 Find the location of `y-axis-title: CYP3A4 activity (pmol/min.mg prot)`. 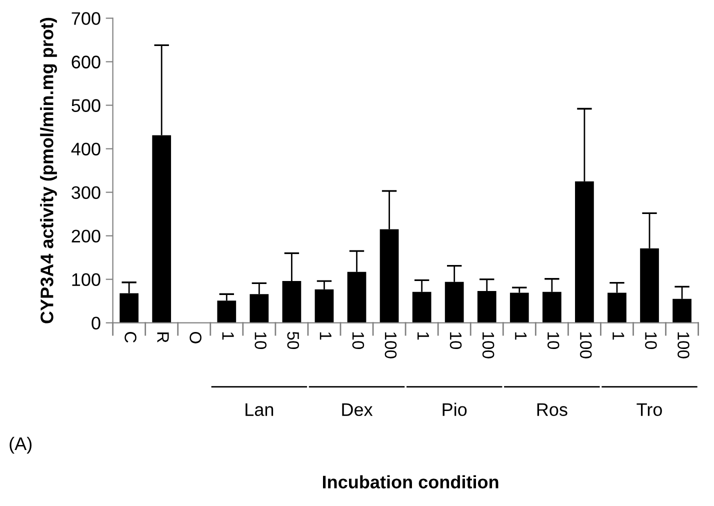

y-axis-title: CYP3A4 activity (pmol/min.mg prot) is located at coordinates (48, 171).